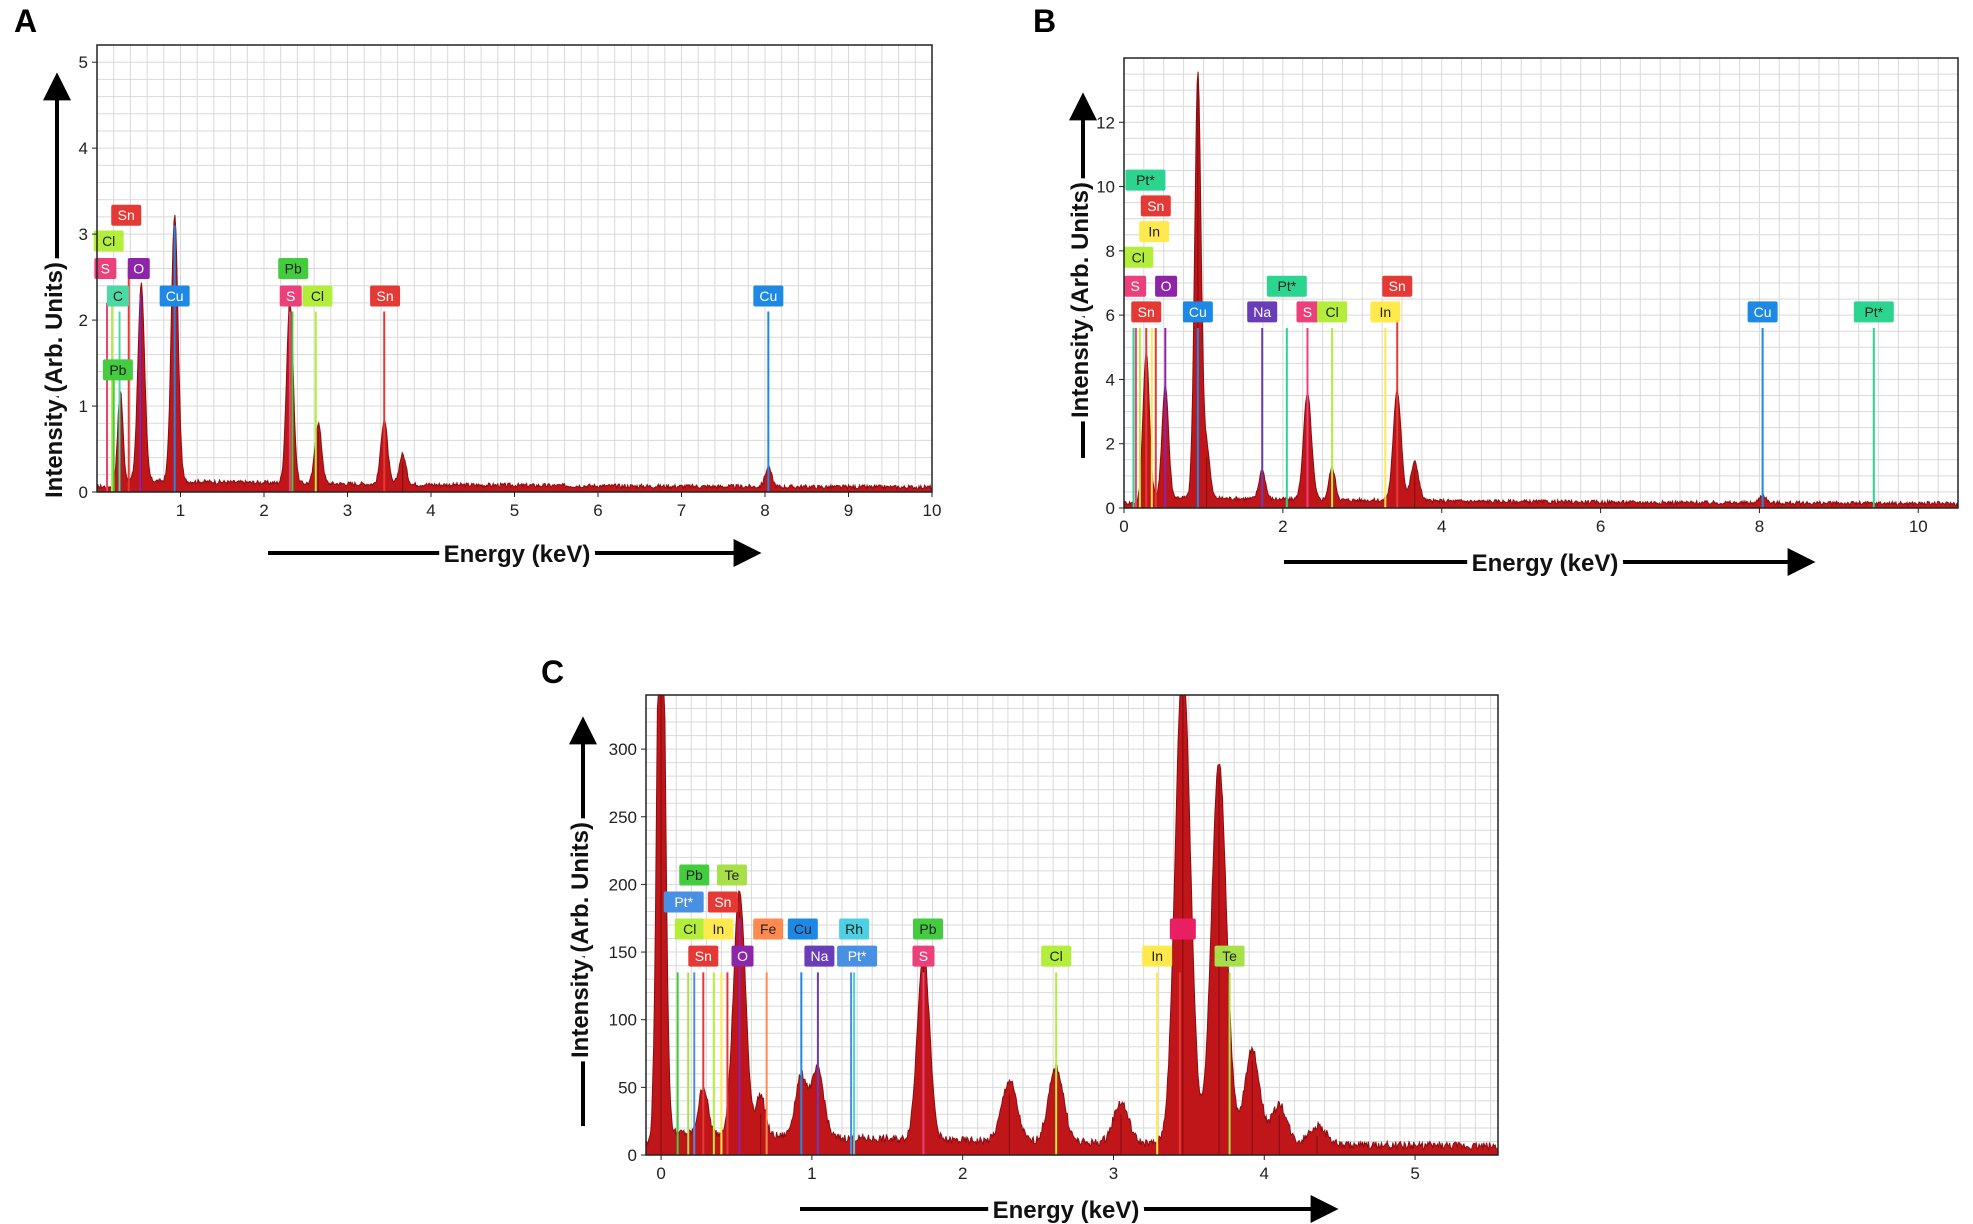 This screenshot has height=1224, width=1973. What do you see at coordinates (517, 554) in the screenshot?
I see `panel-a-x-axis-label: Energy (keV)` at bounding box center [517, 554].